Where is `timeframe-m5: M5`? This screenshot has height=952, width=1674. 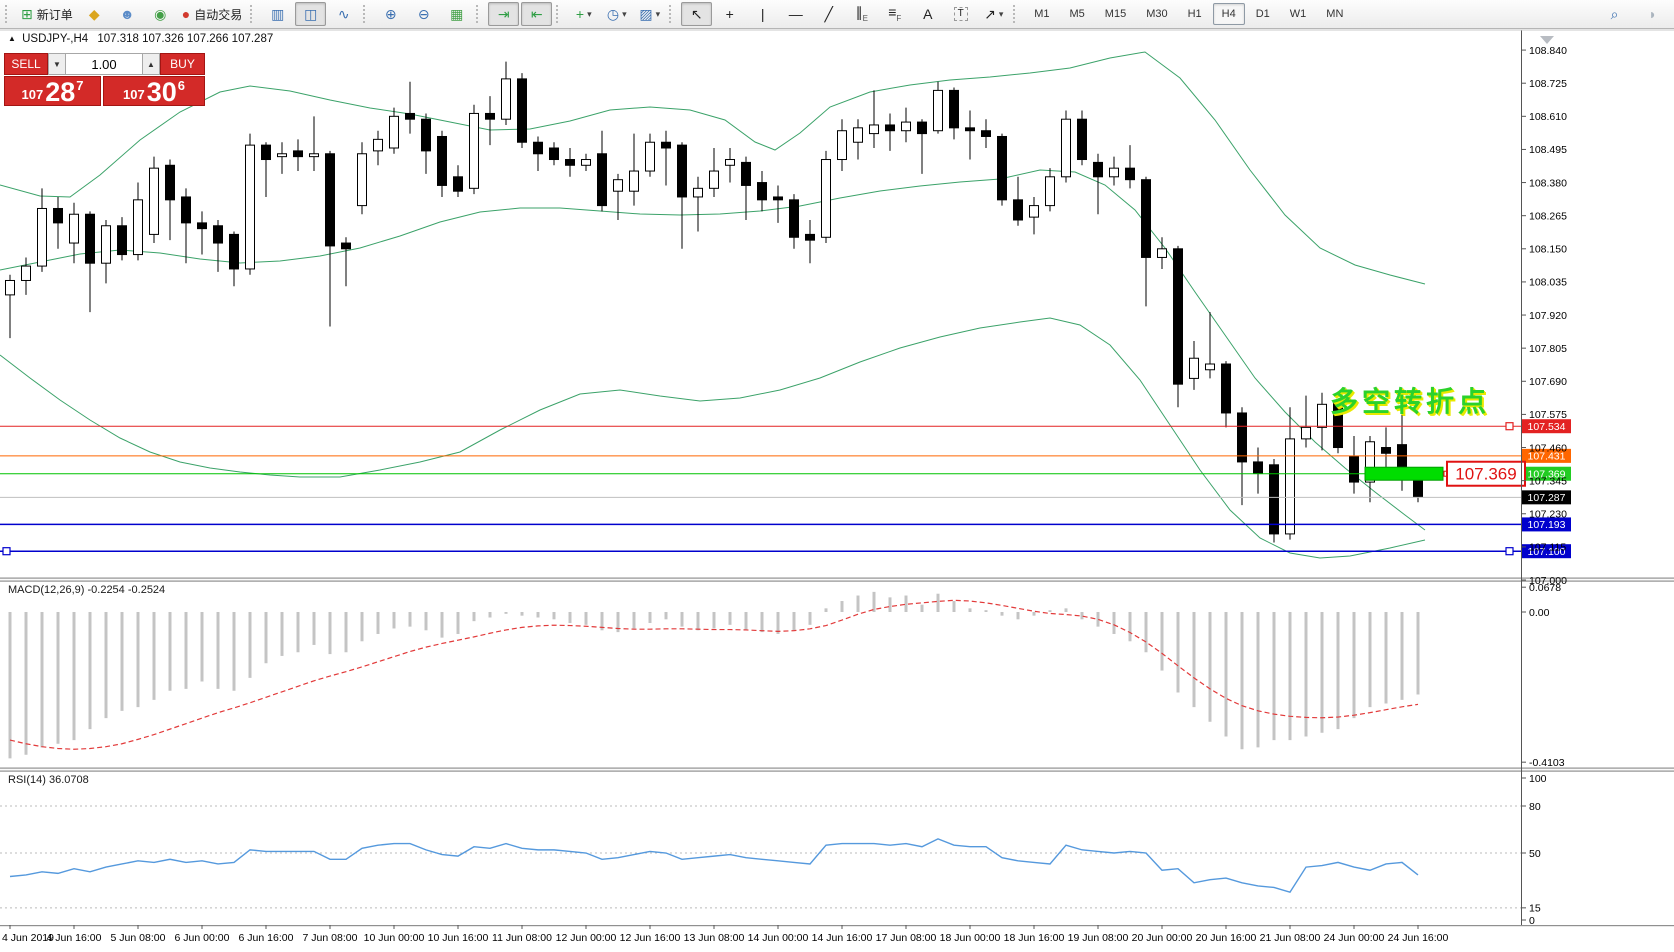 timeframe-m5: M5 is located at coordinates (1077, 14).